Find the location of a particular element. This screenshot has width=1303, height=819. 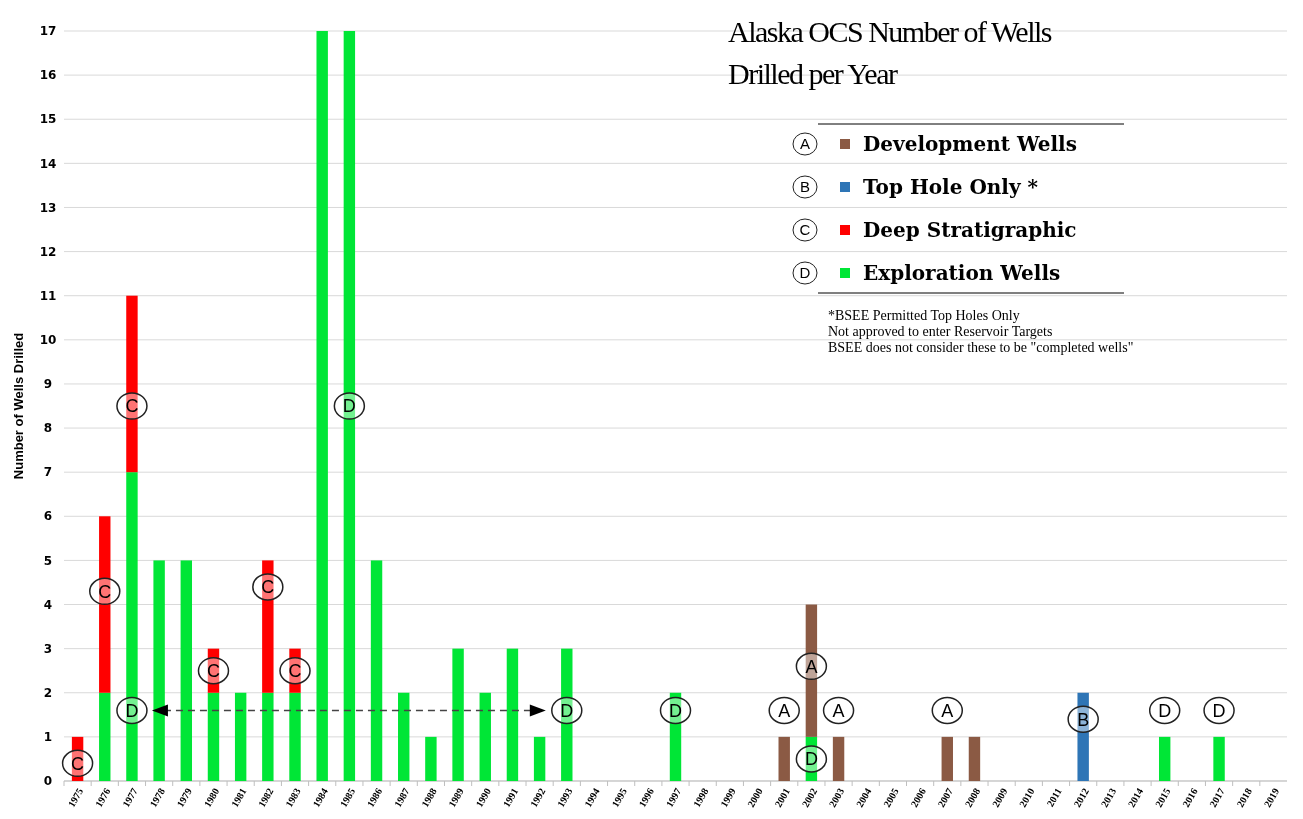

y-tick-label: 9 is located at coordinates (48, 384).